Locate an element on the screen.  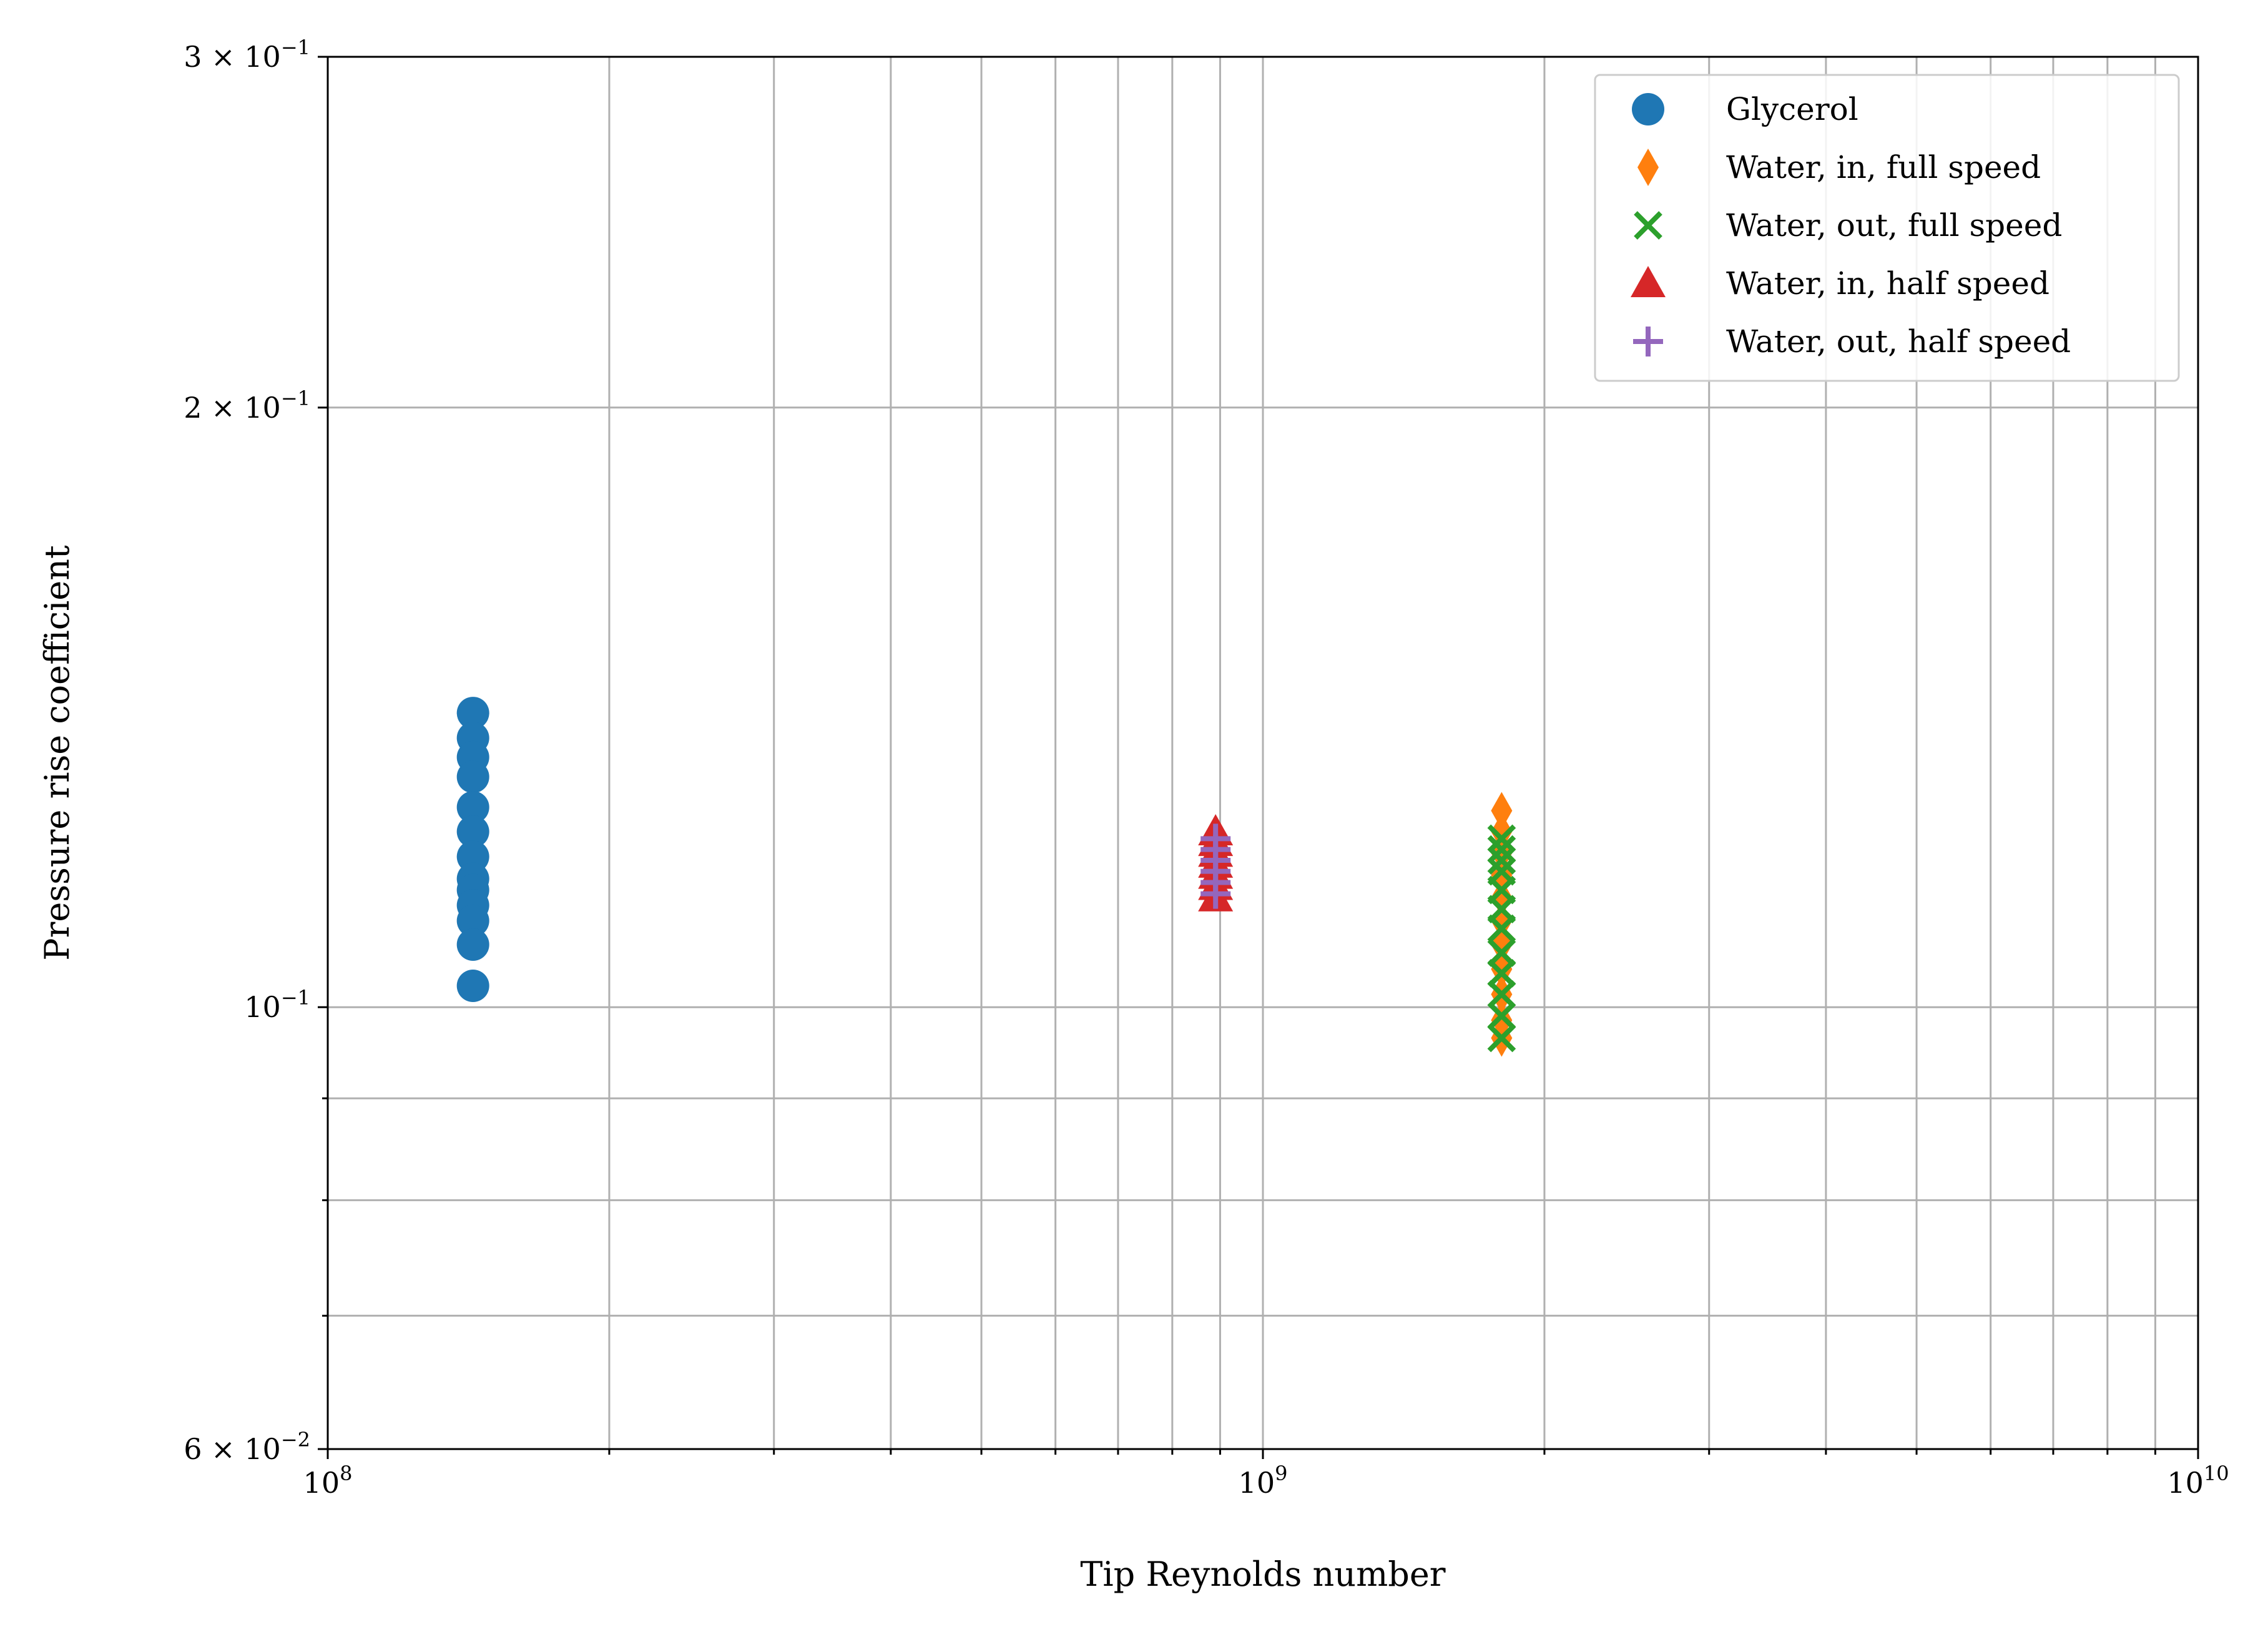
x-tick-label-1: 10⁹ is located at coordinates (1263, 1481).